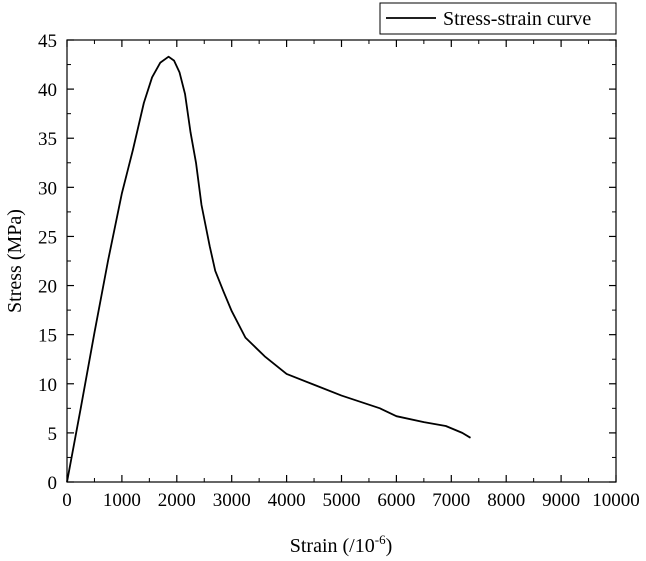 This screenshot has height=561, width=646. I want to click on y-tick-label: 30, so click(47, 188).